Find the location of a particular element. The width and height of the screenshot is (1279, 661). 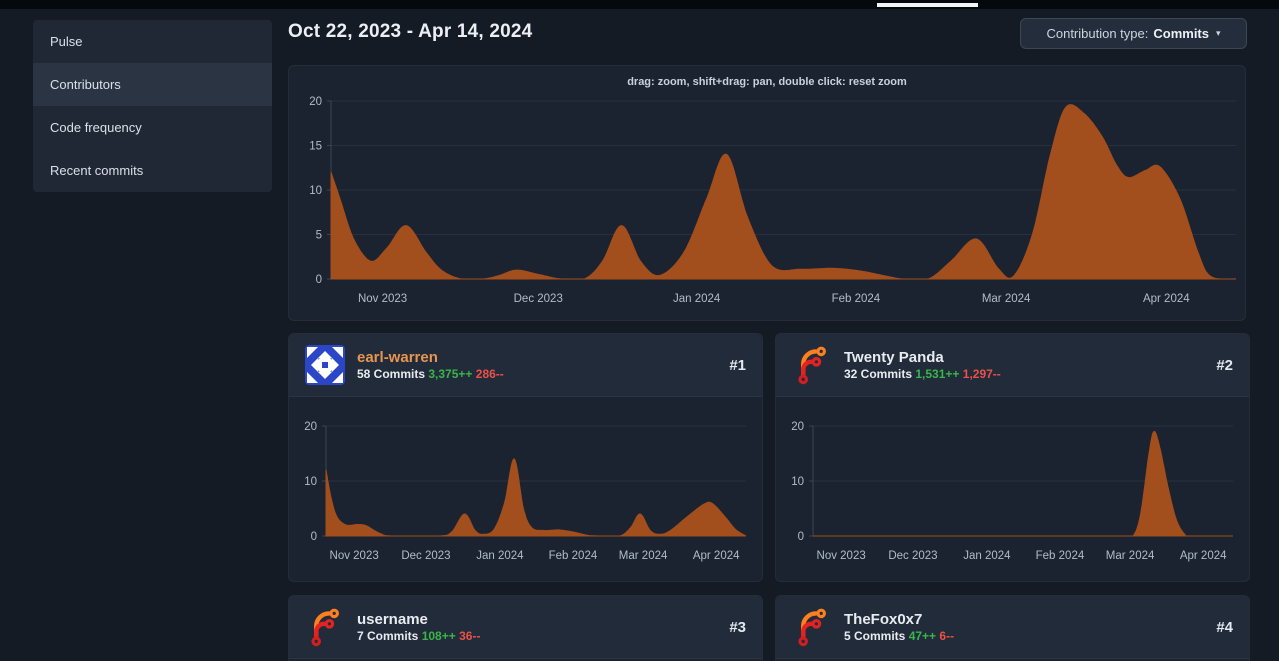

contributor-card: TheFox0x7 5 Commits 47++ 6-- #4 is located at coordinates (1012, 628).